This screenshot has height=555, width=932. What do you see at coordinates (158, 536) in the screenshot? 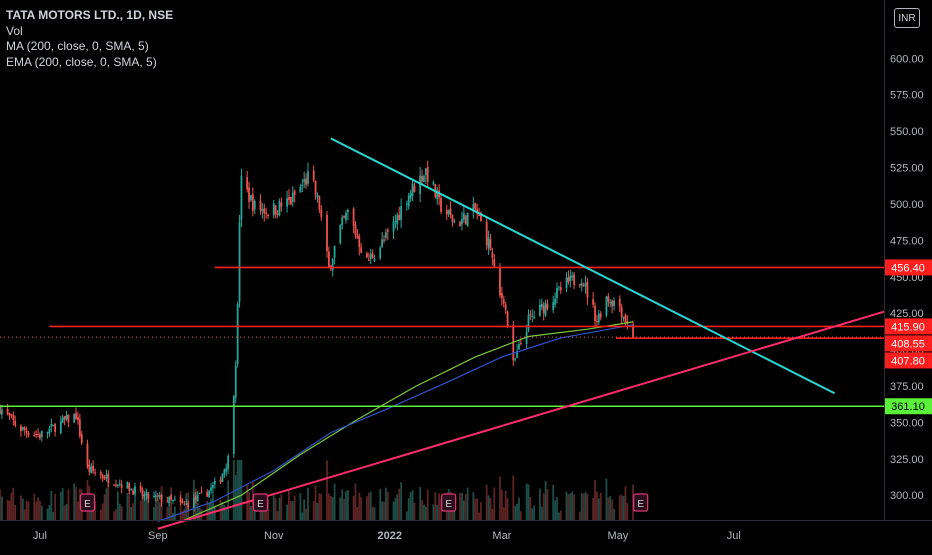
I see `x-tick-label: Sep` at bounding box center [158, 536].